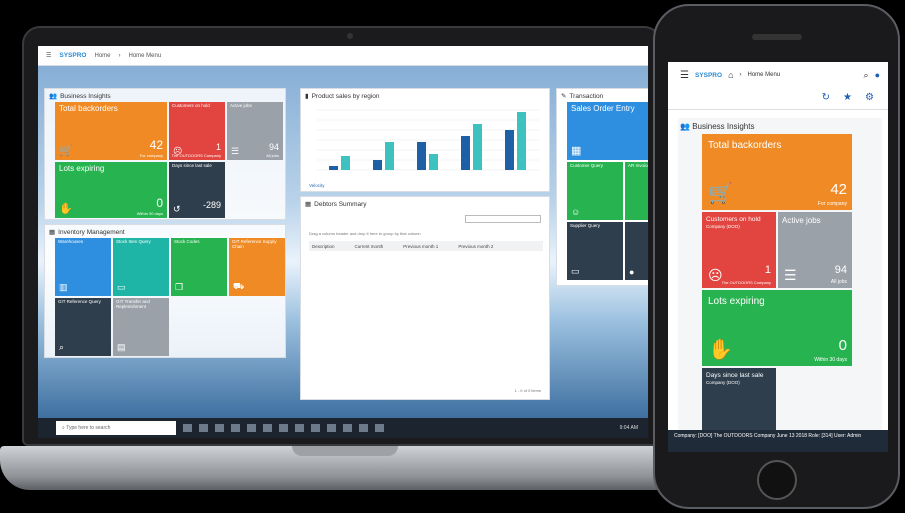 The height and width of the screenshot is (513, 905). I want to click on tile-label: Lots expiring, so click(736, 301).